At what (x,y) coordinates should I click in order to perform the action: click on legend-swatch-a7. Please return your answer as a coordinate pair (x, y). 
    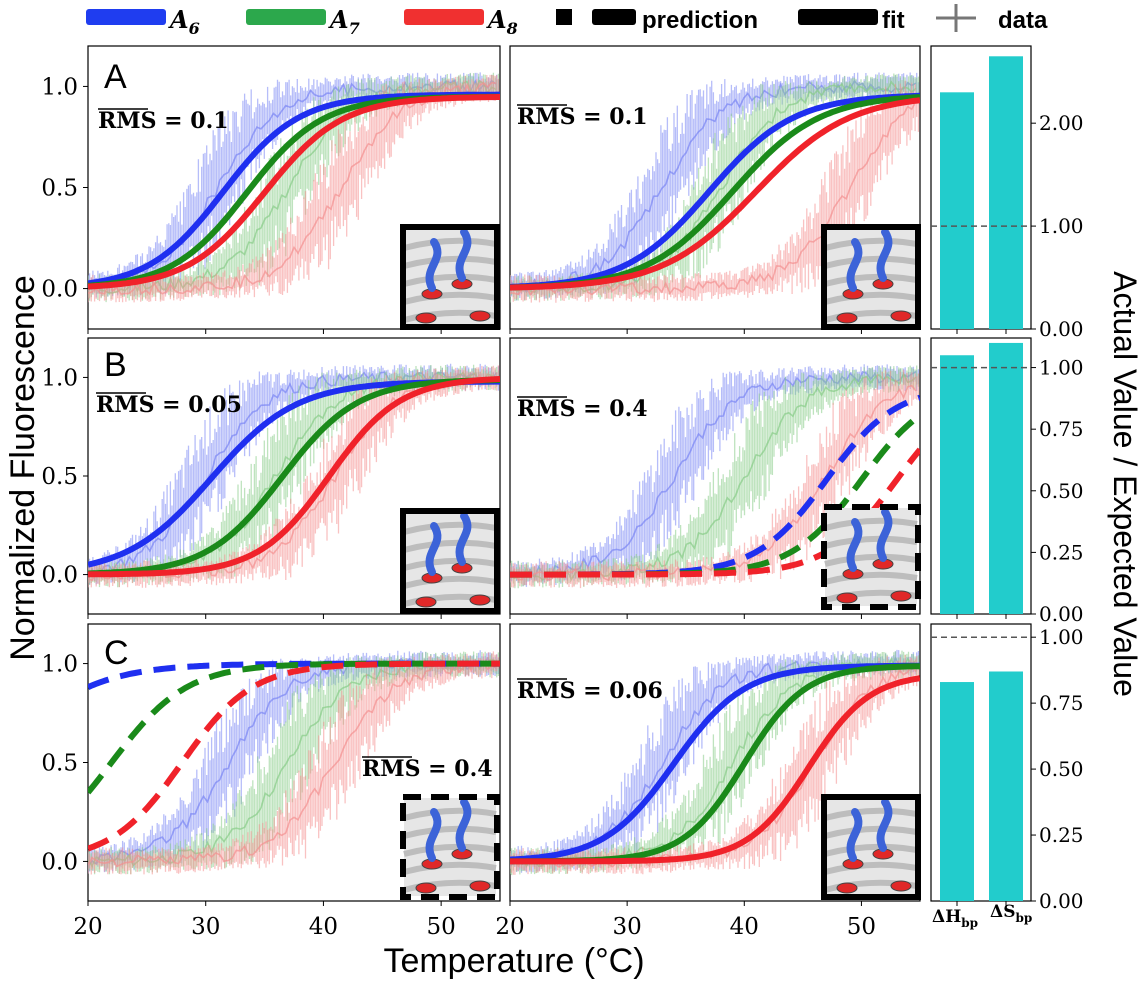
    Looking at the image, I should click on (286, 17).